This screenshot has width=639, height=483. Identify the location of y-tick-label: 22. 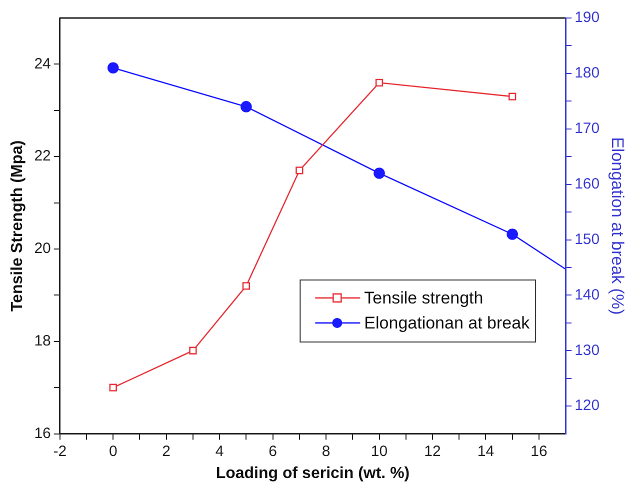
(42, 156).